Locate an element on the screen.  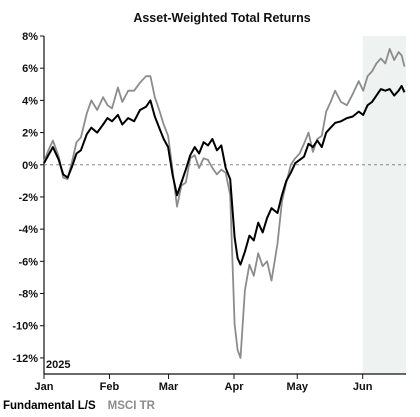
y-tick-label: 8% is located at coordinates (30, 37).